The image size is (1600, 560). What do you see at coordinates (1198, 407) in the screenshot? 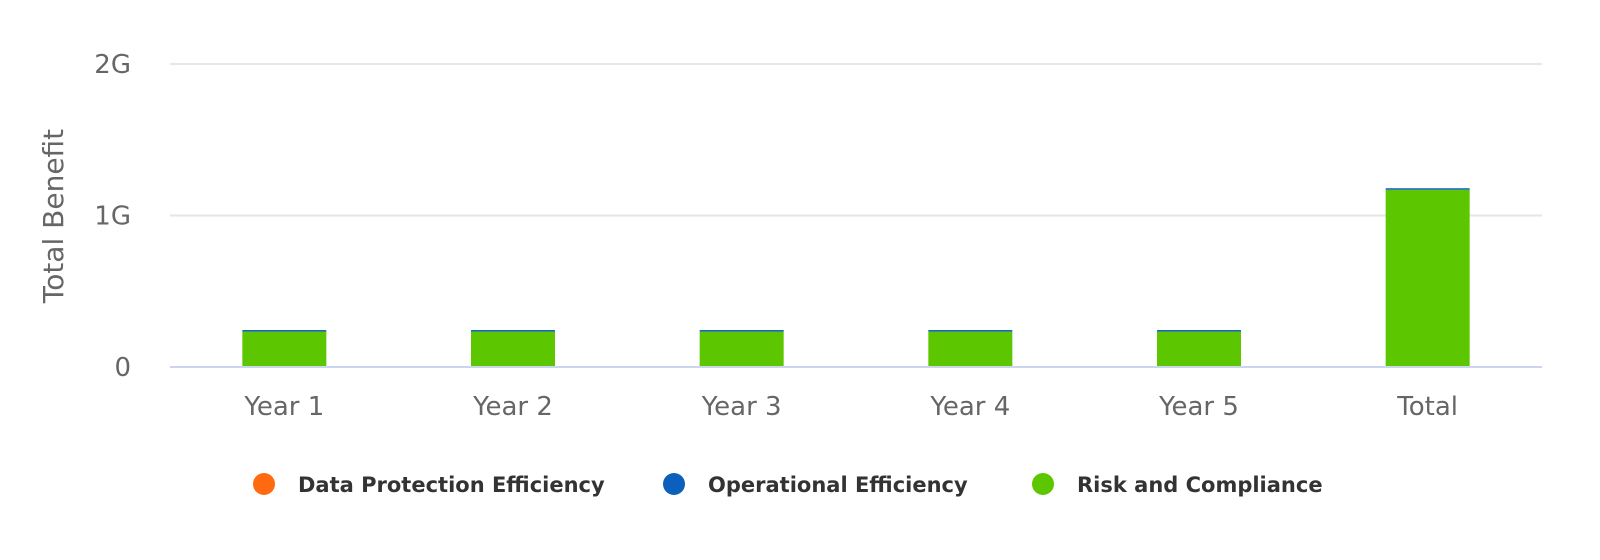
I see `x-tick-label: Year 5` at bounding box center [1198, 407].